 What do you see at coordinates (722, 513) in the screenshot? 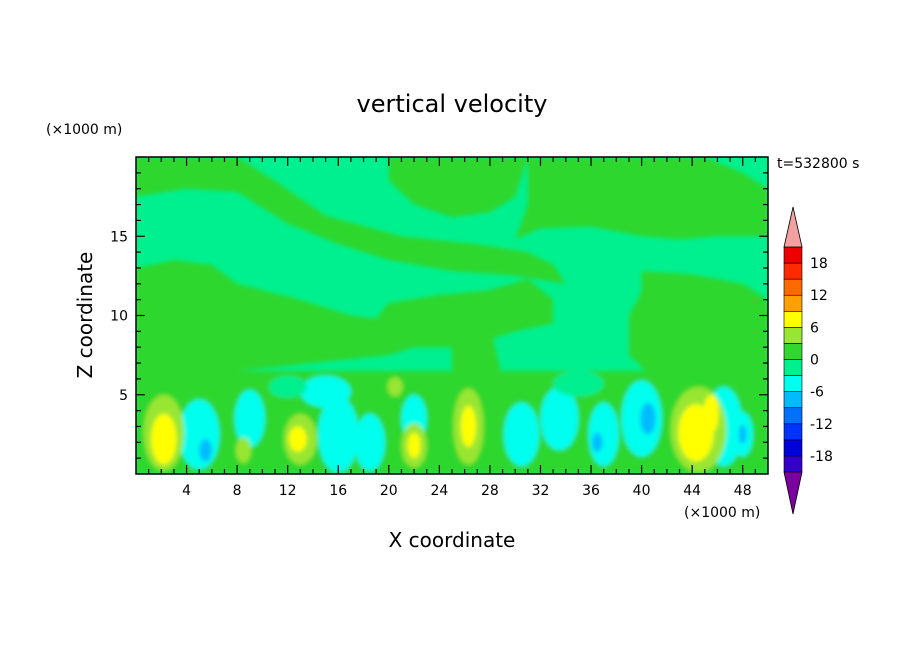
I see `x-unit-label: (×1000 m)` at bounding box center [722, 513].